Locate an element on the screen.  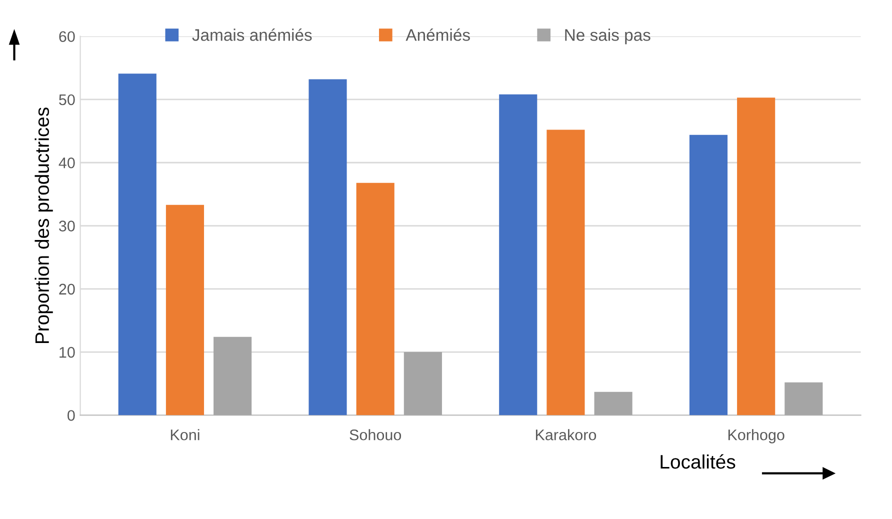
y-tick-label: 10 is located at coordinates (67, 352).